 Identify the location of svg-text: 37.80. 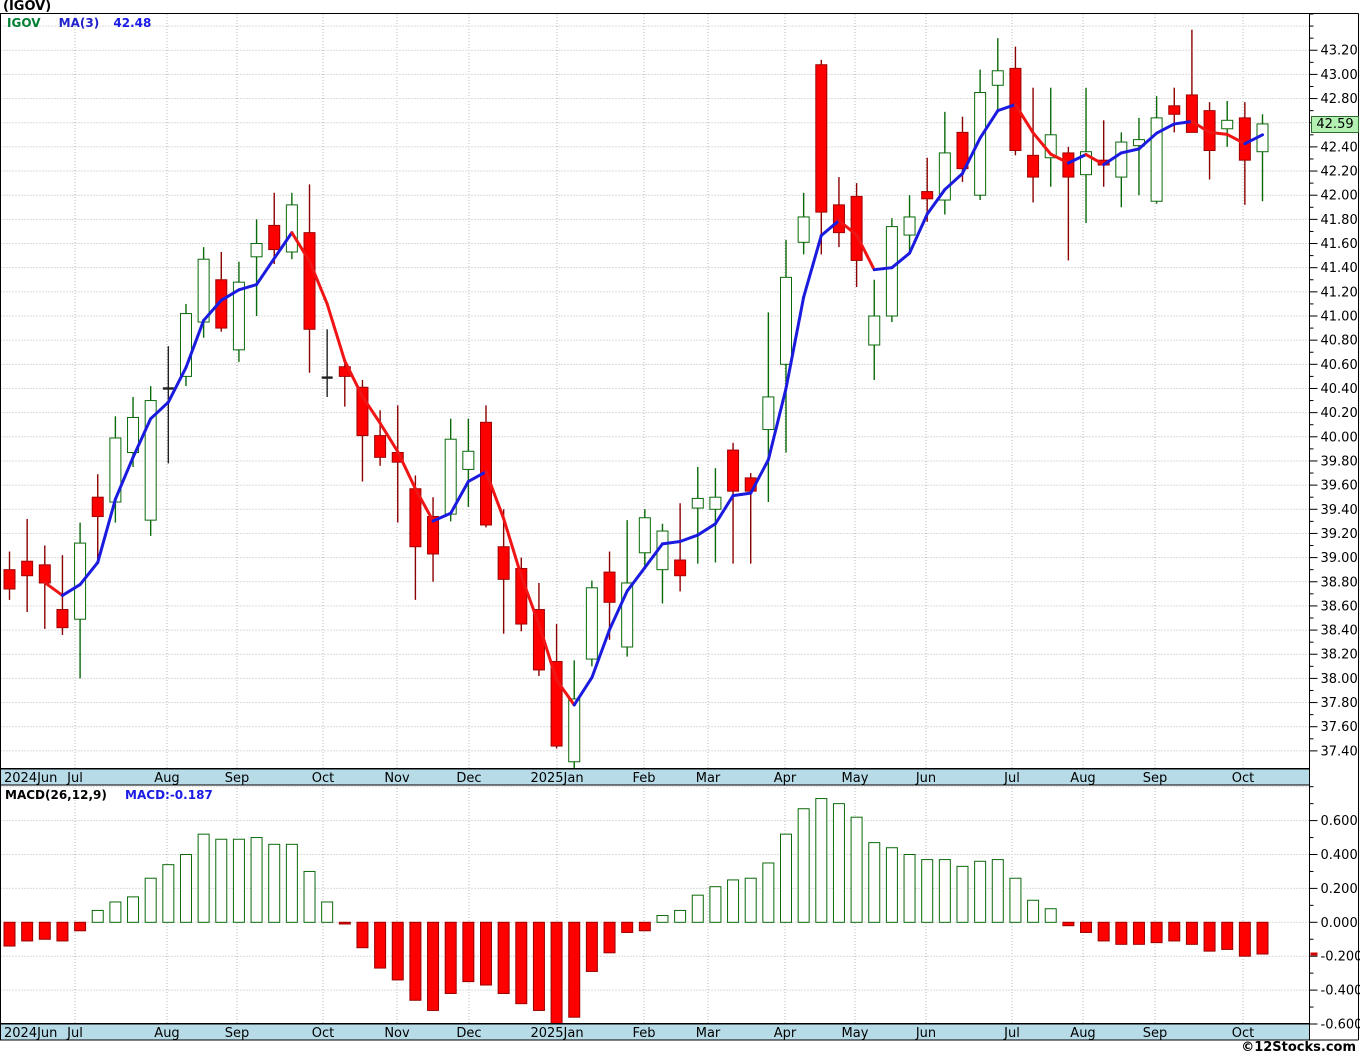
(1339, 703).